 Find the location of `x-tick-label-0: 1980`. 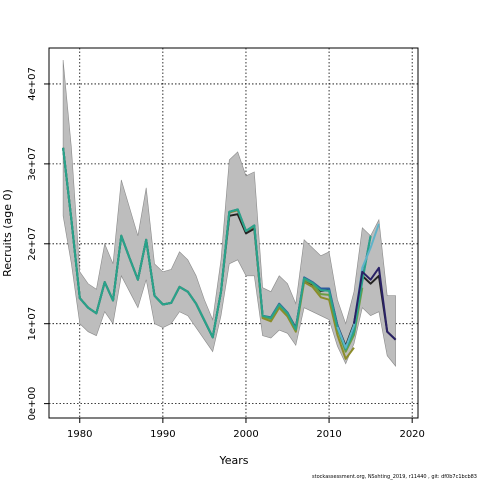

x-tick-label-0: 1980 is located at coordinates (79, 434).